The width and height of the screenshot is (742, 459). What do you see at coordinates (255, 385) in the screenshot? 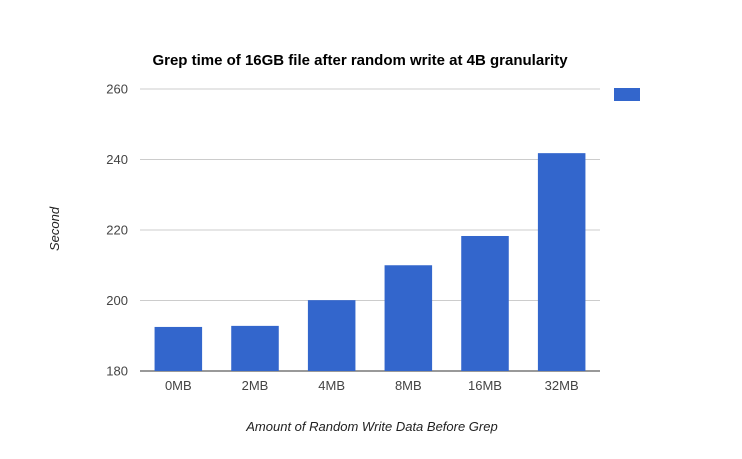
I see `x-tick-label: 2MB` at bounding box center [255, 385].